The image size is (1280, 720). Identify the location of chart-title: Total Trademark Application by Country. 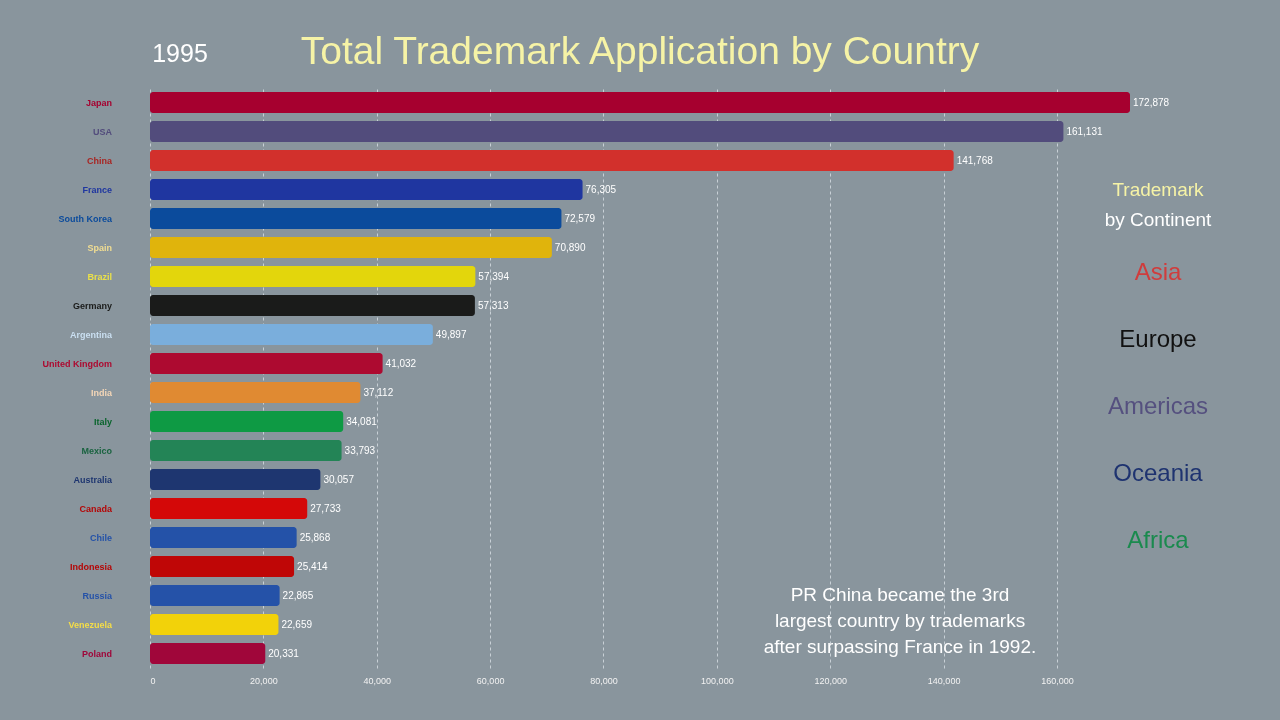
(640, 50).